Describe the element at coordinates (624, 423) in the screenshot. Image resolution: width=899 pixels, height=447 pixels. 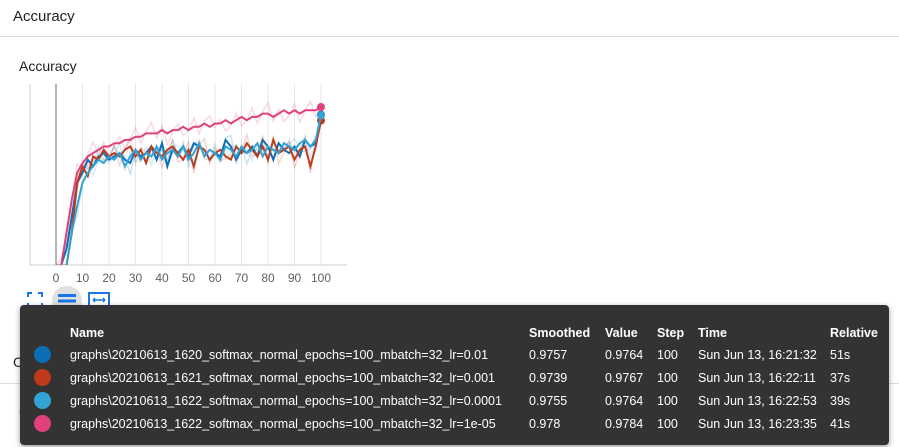
I see `cell-value: 0.9784` at that location.